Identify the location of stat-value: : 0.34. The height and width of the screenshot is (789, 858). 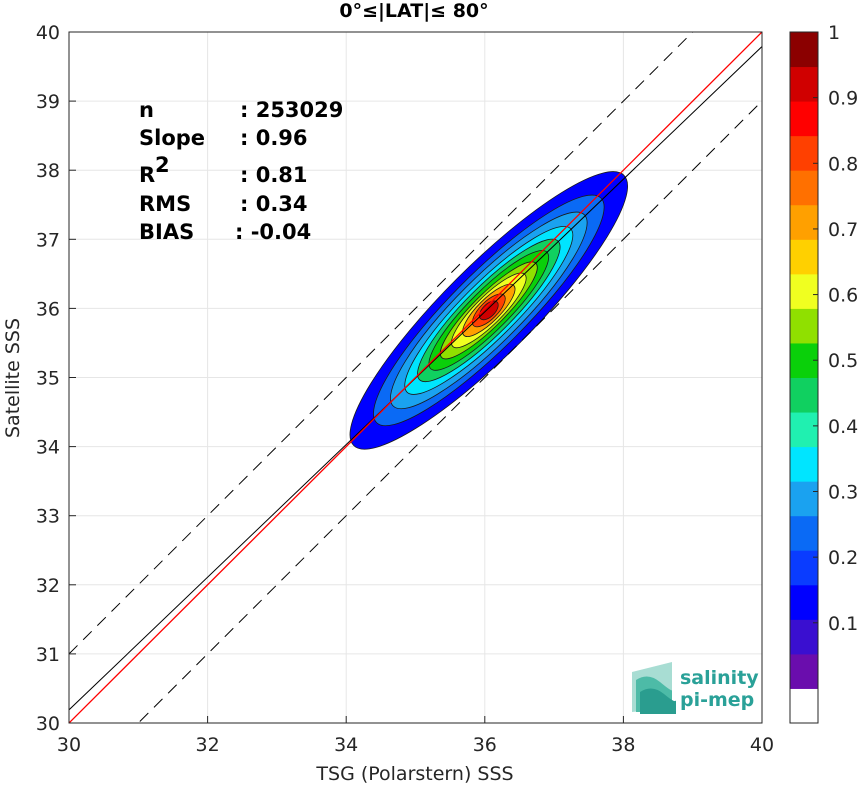
(274, 204).